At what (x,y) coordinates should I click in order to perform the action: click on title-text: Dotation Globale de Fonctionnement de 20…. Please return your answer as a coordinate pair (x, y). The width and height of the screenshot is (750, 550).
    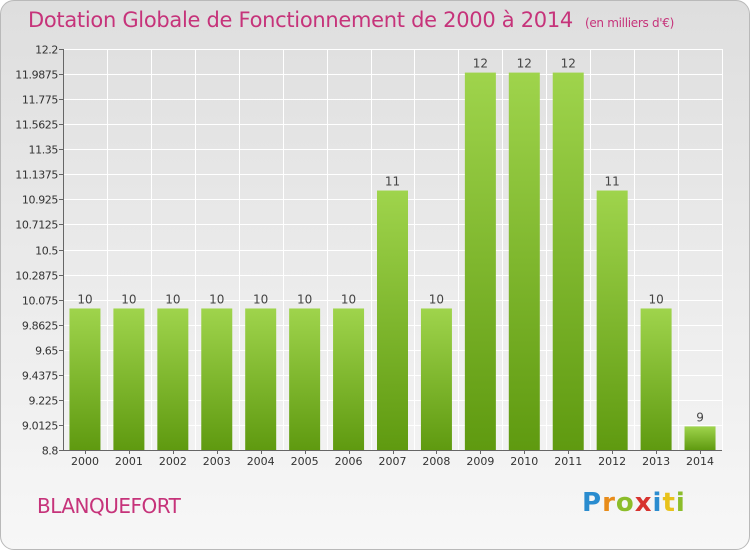
    Looking at the image, I should click on (300, 20).